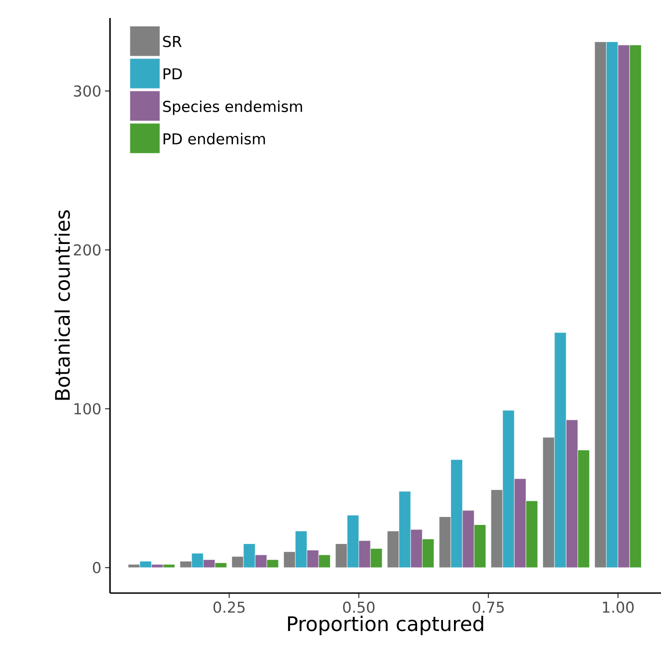 Image resolution: width=661 pixels, height=663 pixels. Describe the element at coordinates (618, 607) in the screenshot. I see `x-tick-label: 1.00` at that location.